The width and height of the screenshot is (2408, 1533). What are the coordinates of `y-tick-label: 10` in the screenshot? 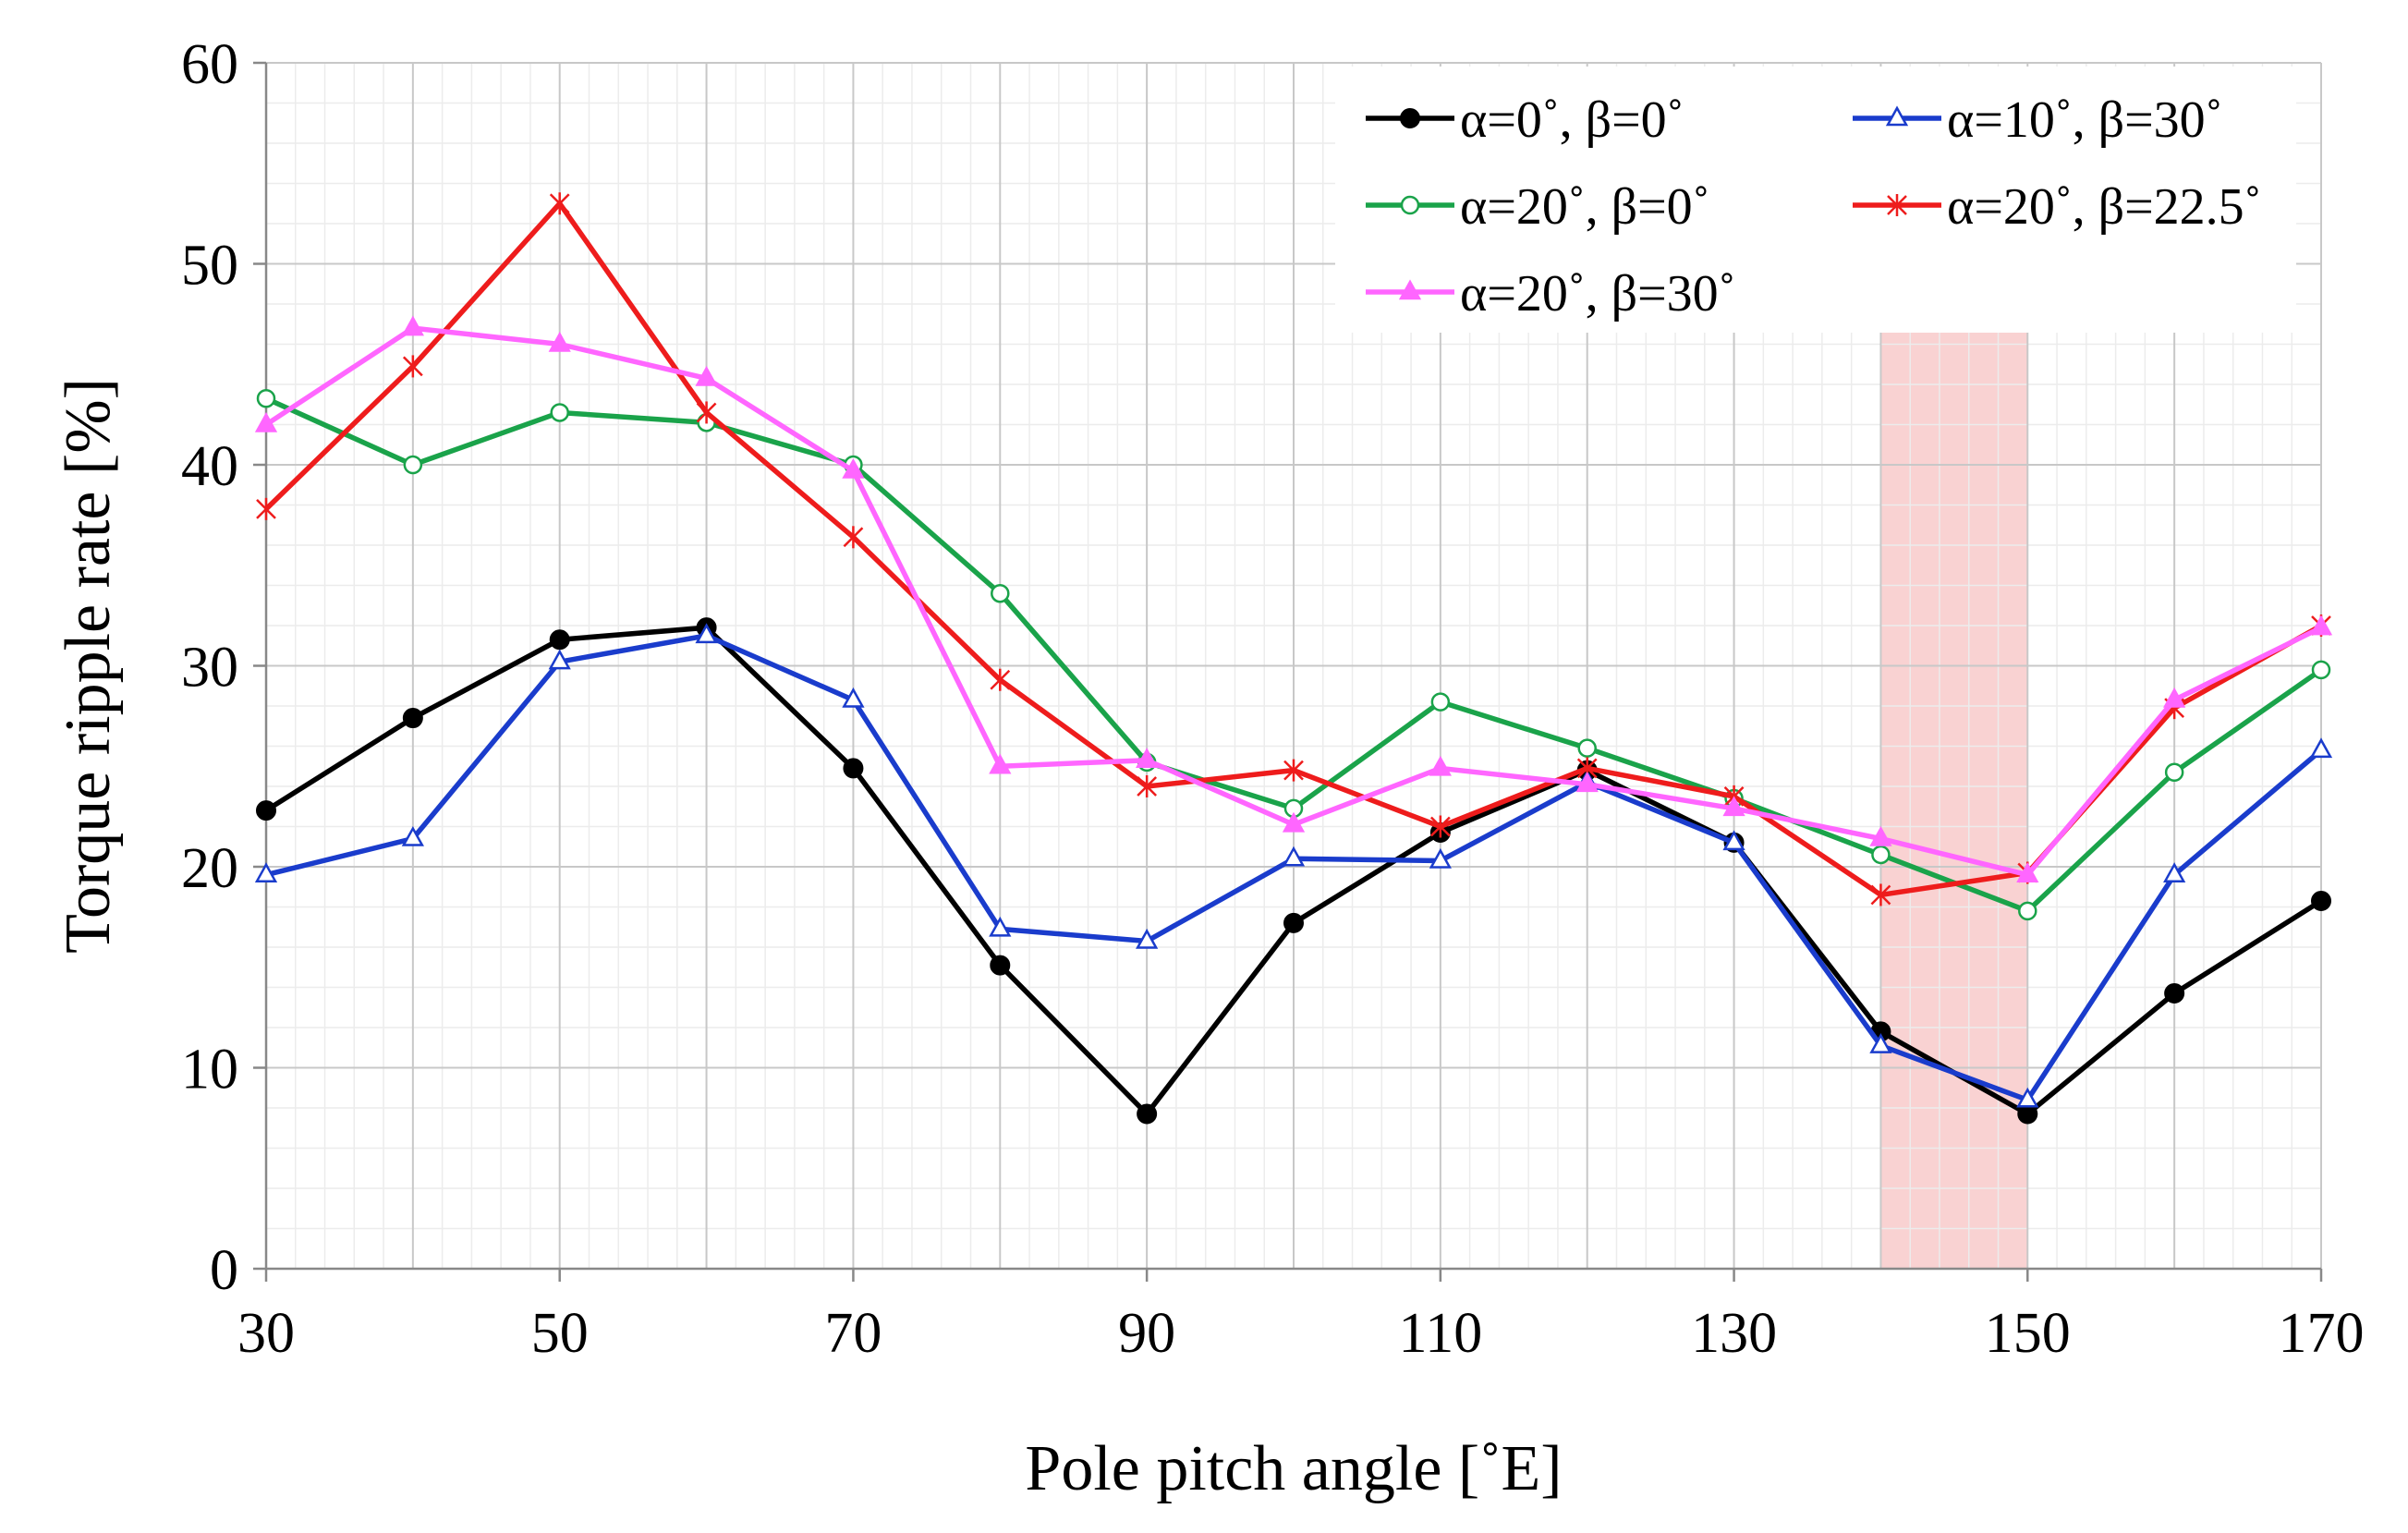 It's located at (209, 1070).